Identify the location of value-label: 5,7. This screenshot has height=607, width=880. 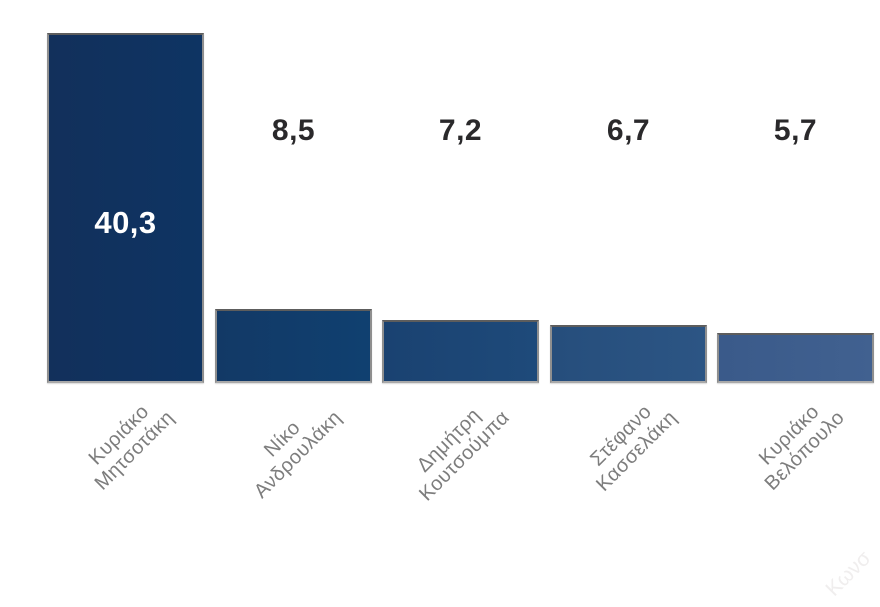
(795, 130).